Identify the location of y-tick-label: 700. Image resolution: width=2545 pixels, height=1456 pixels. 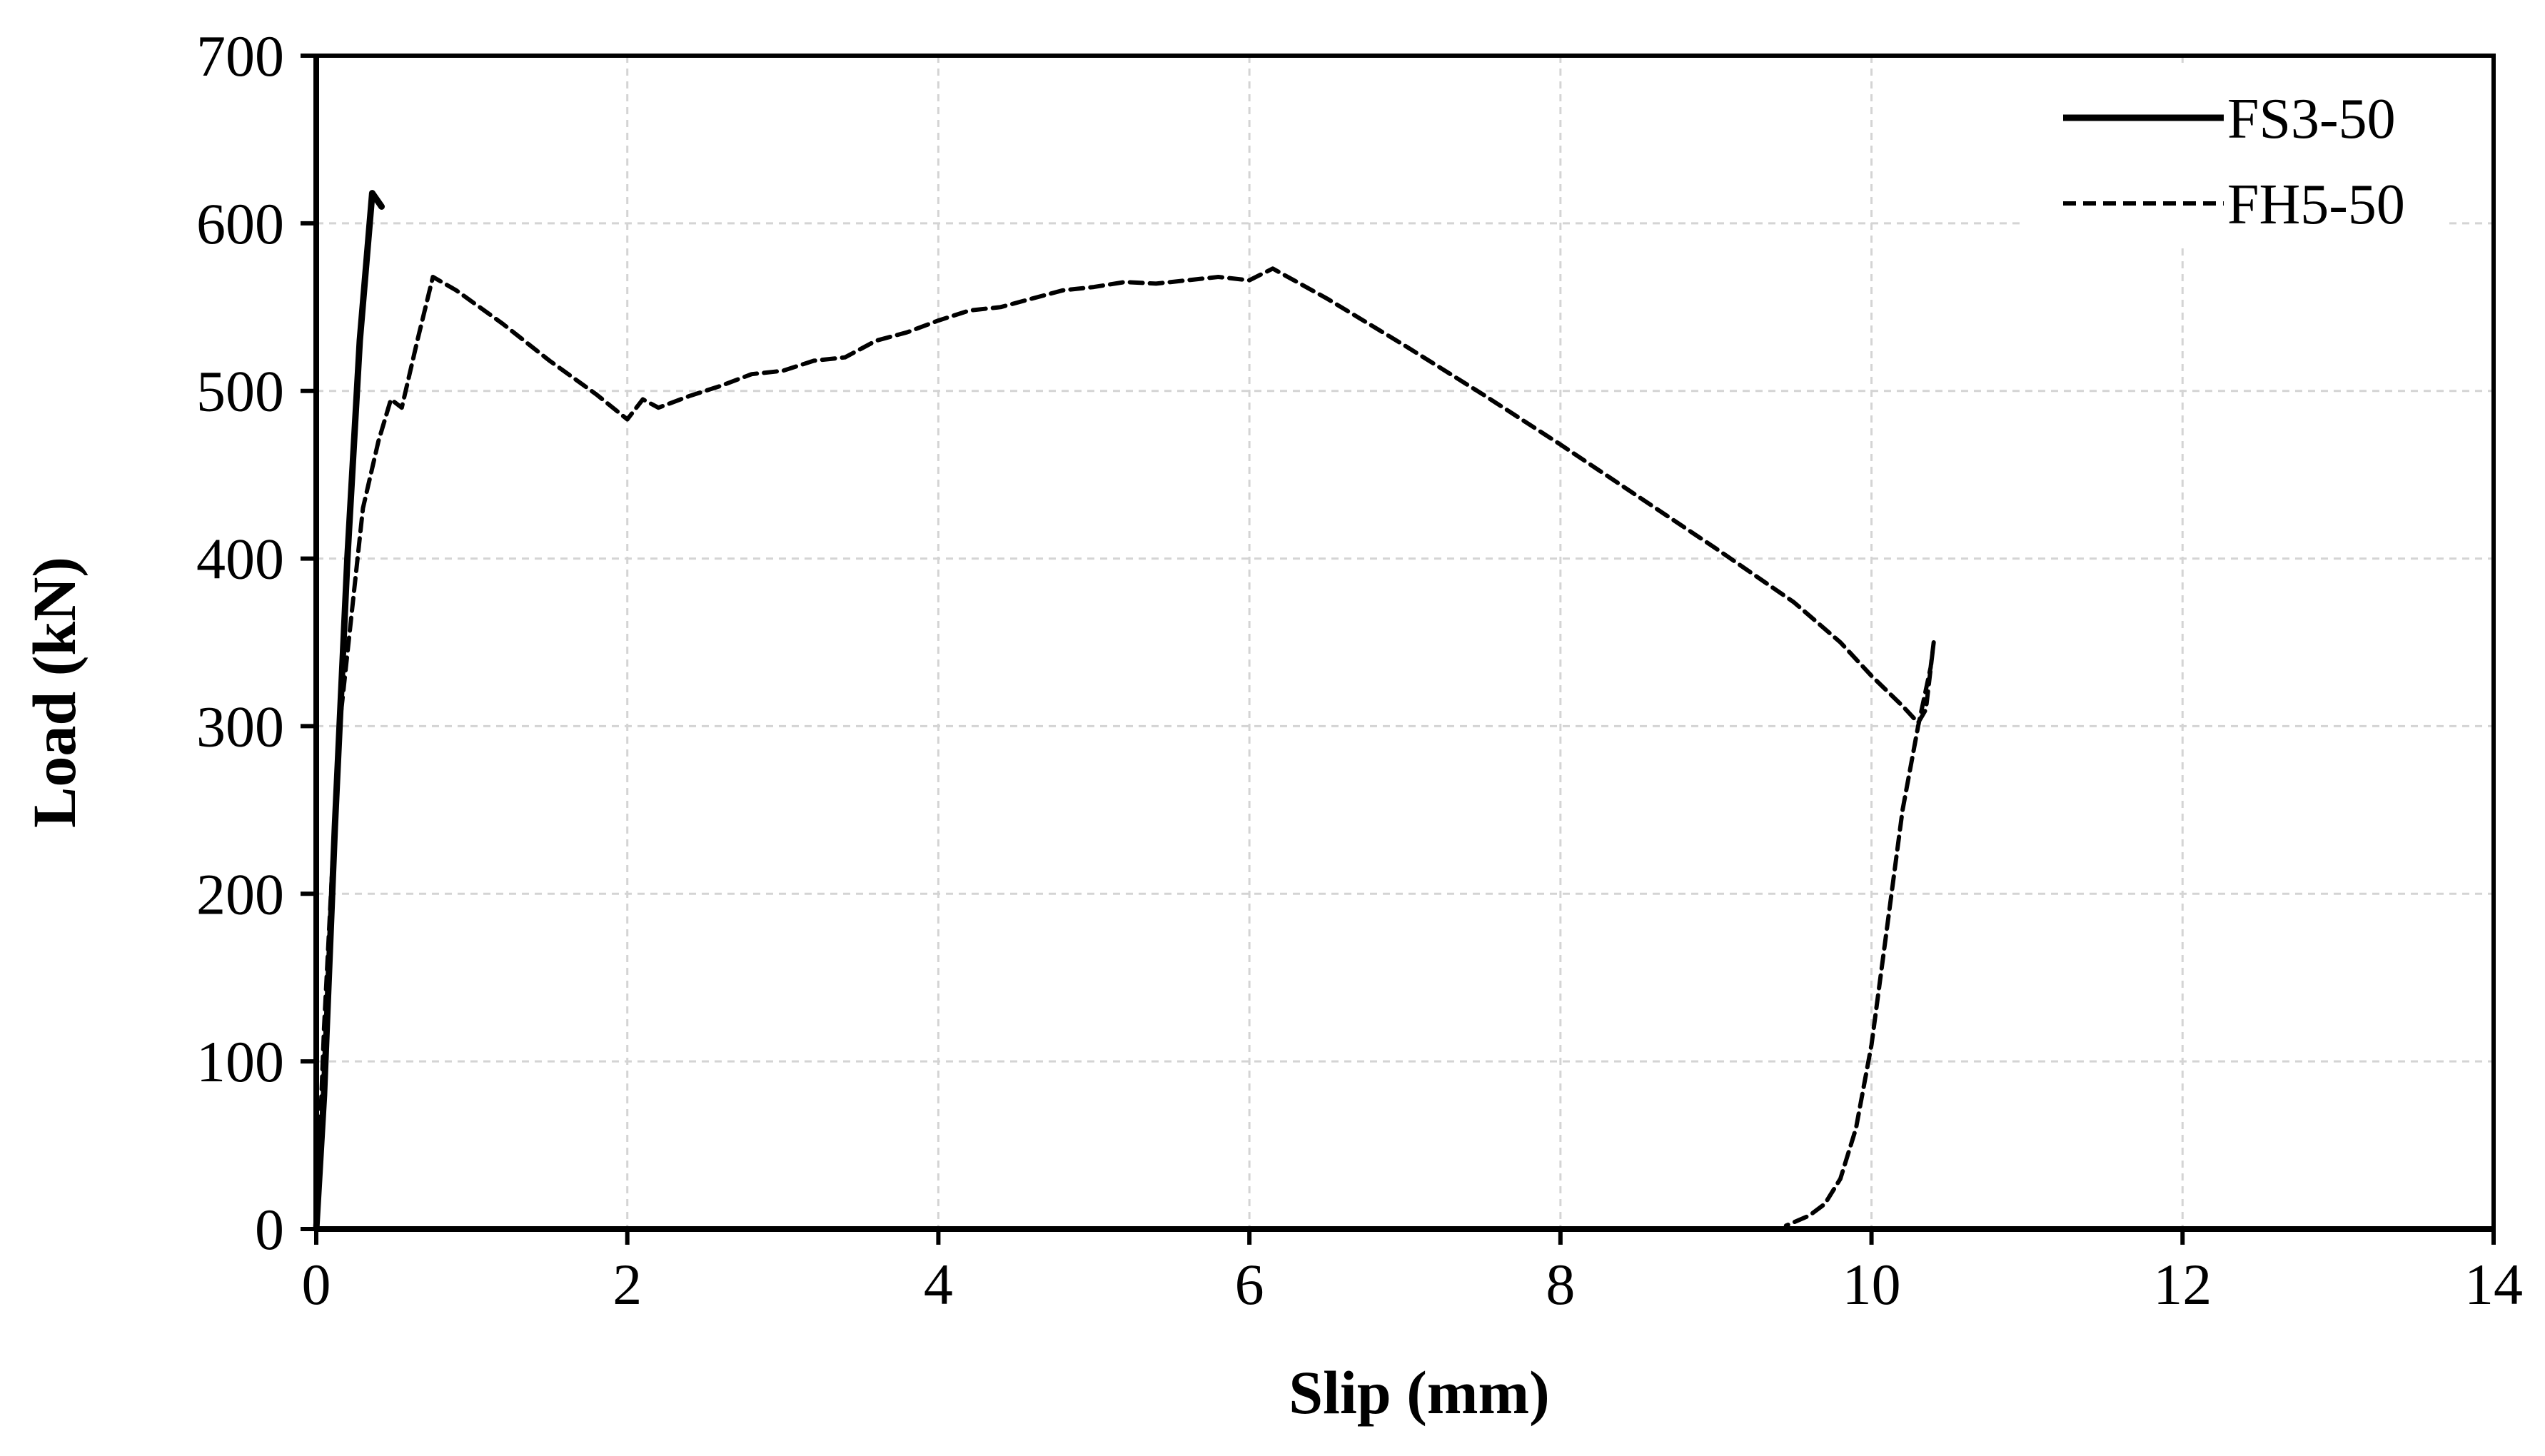
(240, 56).